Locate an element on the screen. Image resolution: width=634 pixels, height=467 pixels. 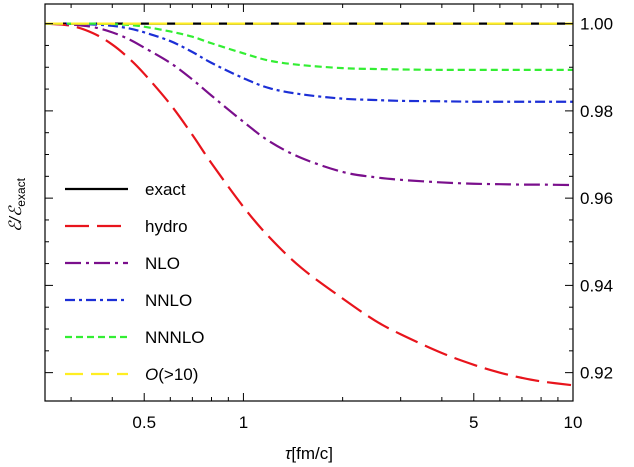
y-tick-label: 0.92 is located at coordinates (596, 373).